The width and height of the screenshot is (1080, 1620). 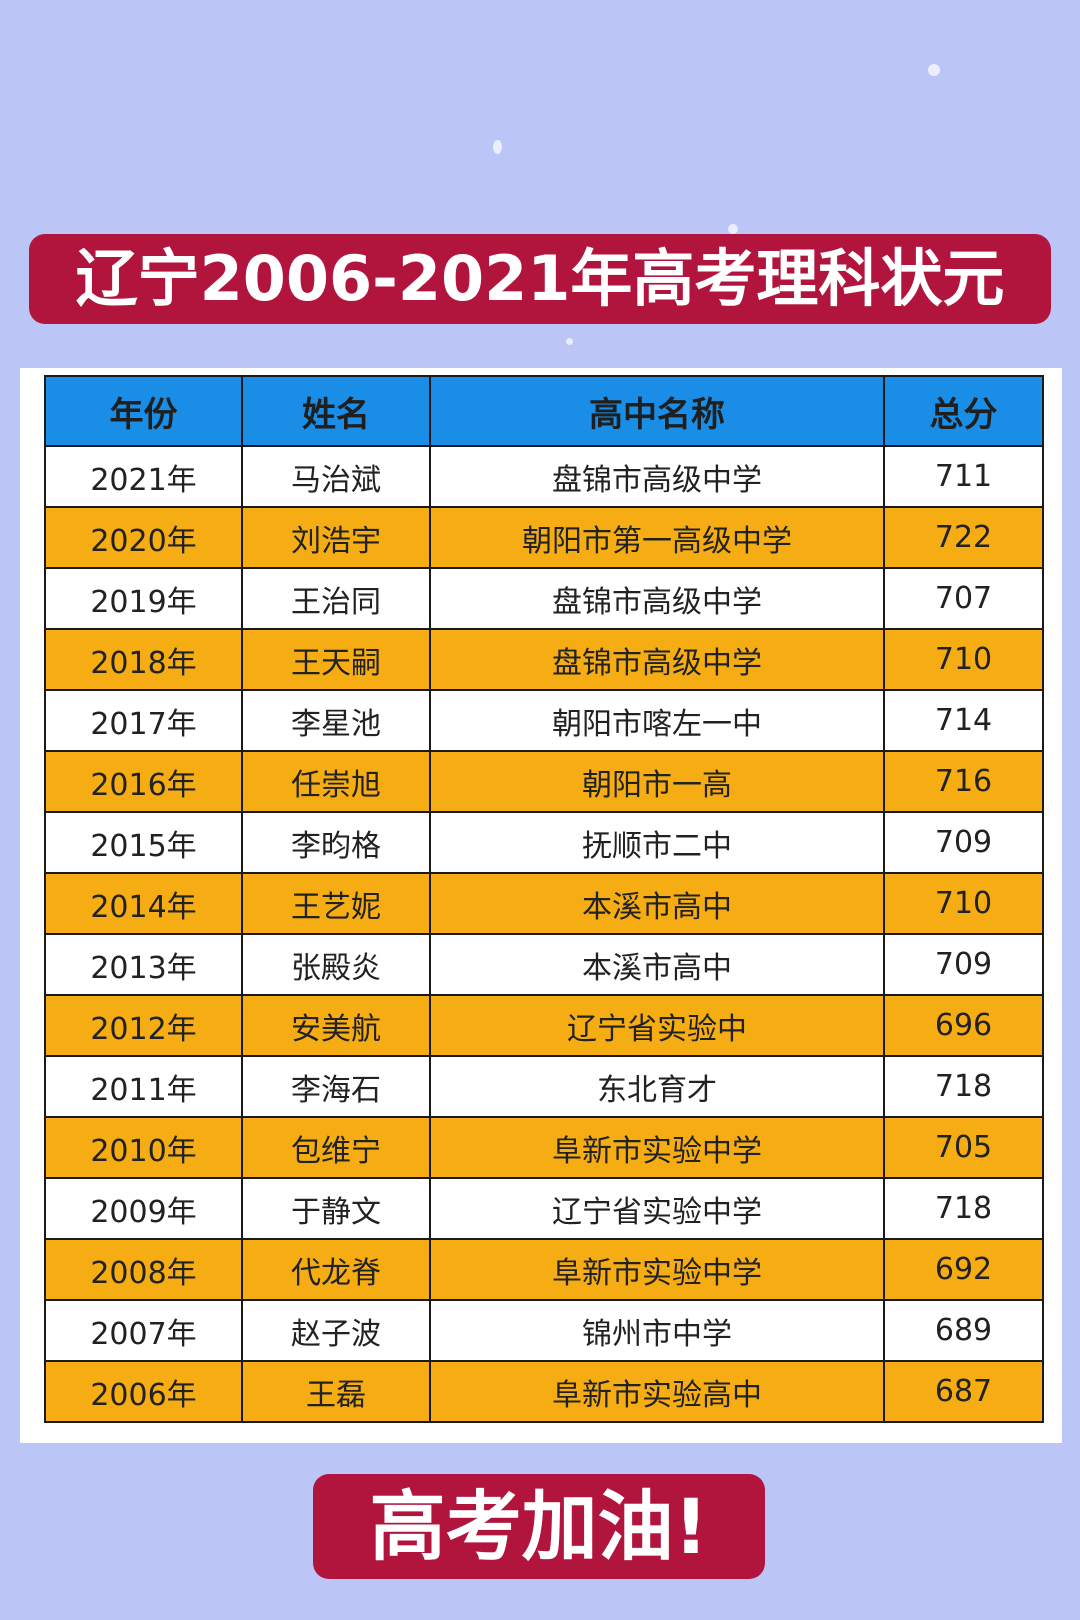 I want to click on cell-name: 任崇旭, so click(x=336, y=781).